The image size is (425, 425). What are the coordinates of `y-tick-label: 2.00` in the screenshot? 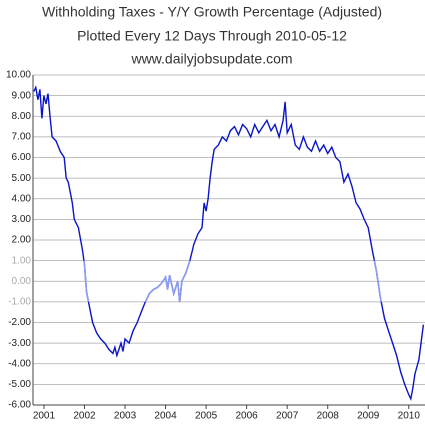 It's located at (22, 240).